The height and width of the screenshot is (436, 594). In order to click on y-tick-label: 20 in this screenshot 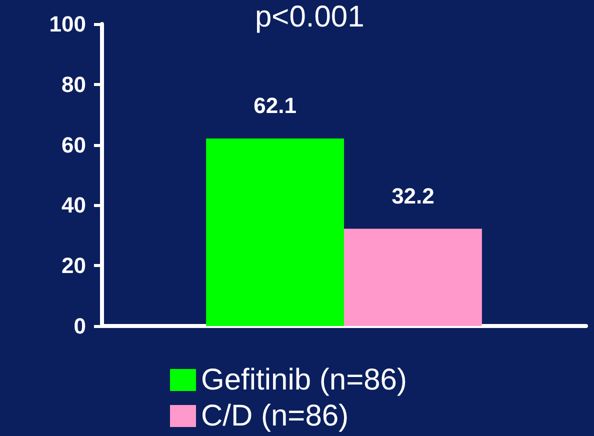, I will do `click(74, 265)`.